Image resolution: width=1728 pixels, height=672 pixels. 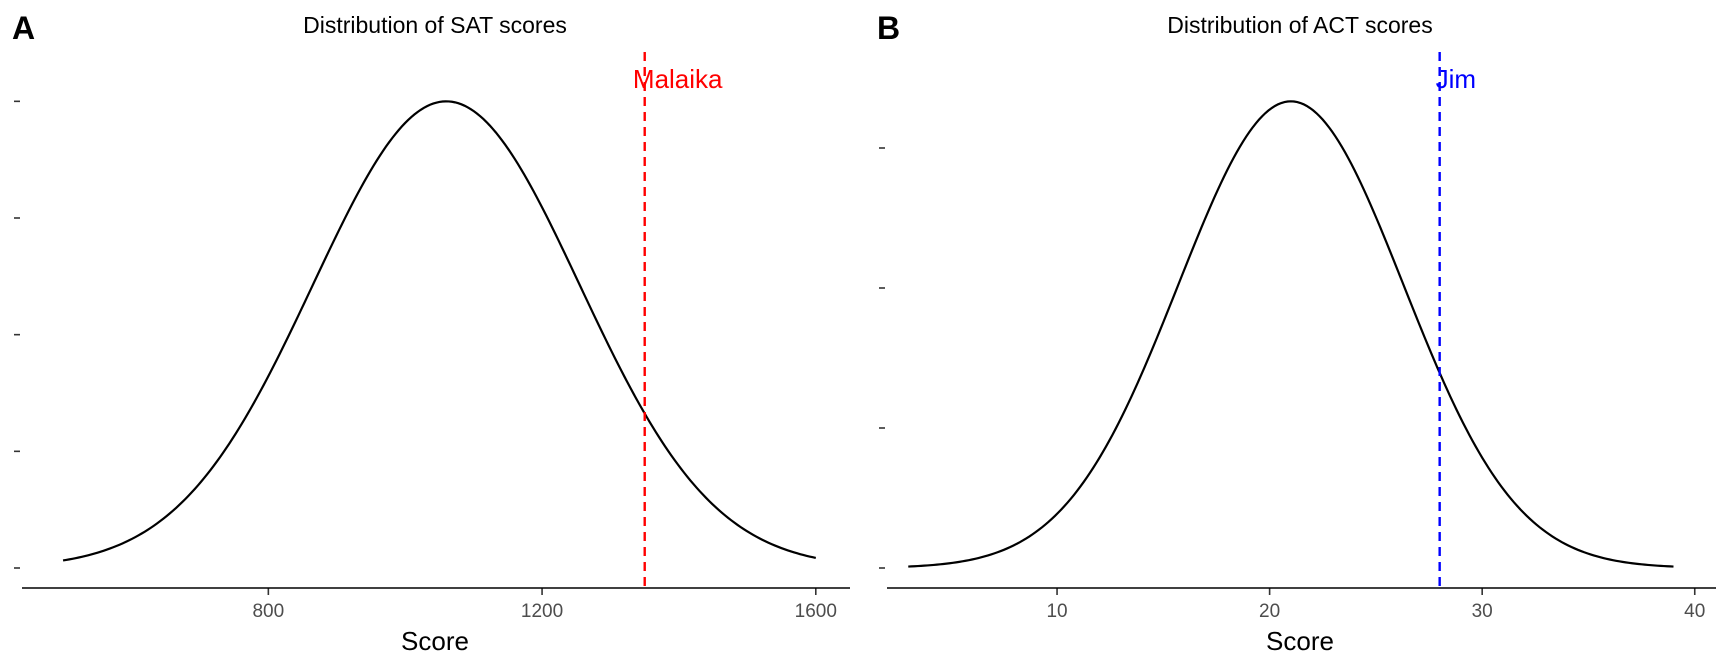 I want to click on x-ticks-sat: 800 1200 1600, so click(x=544, y=605).